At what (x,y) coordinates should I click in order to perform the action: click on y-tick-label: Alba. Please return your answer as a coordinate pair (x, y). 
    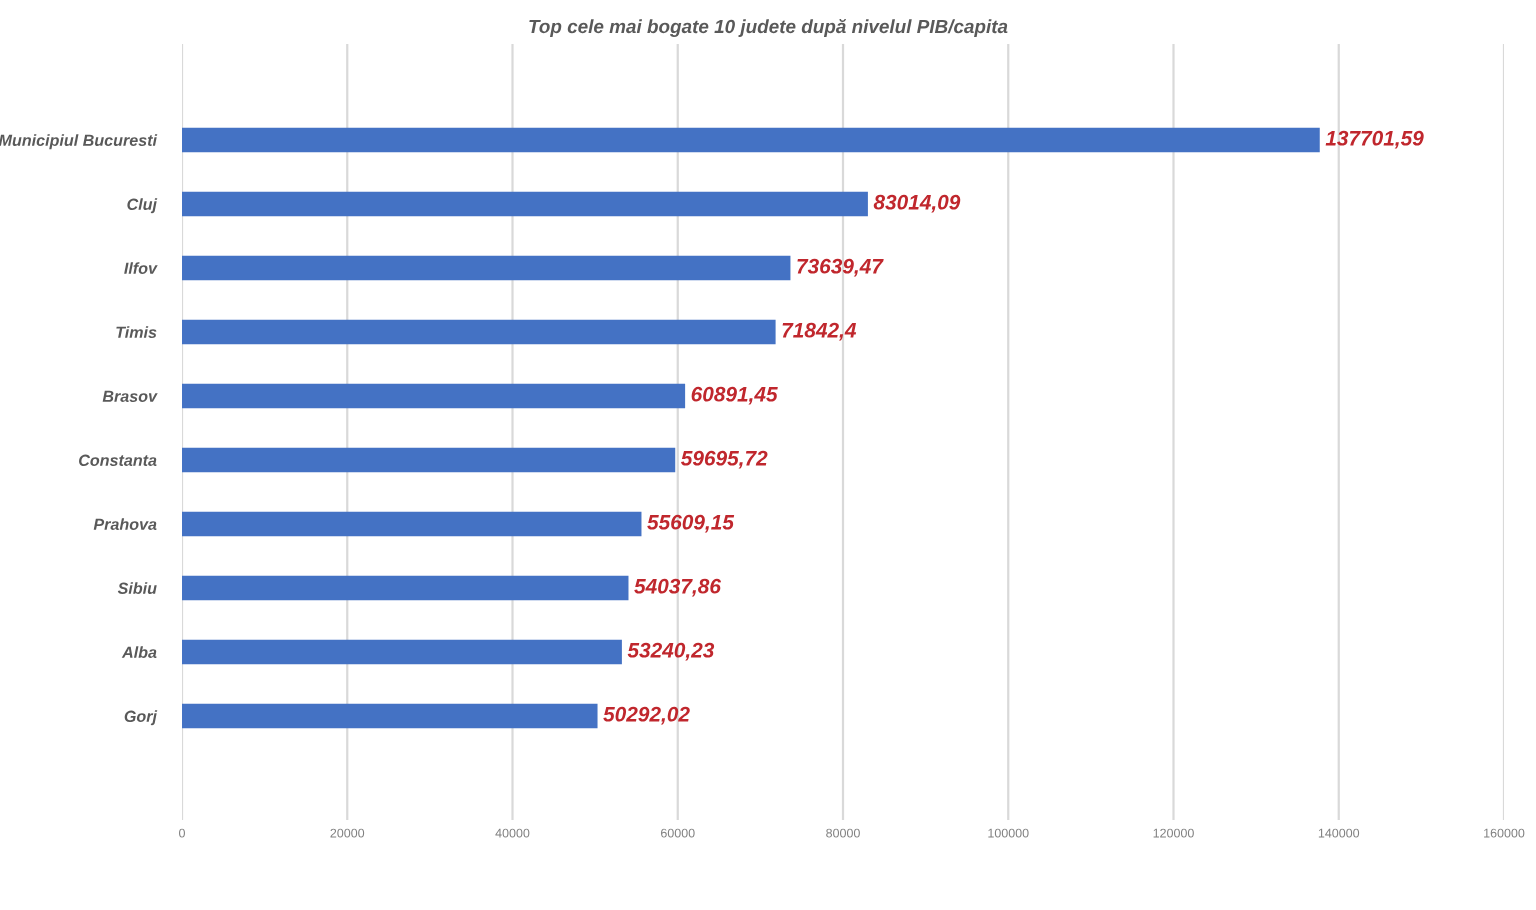
    Looking at the image, I should click on (139, 652).